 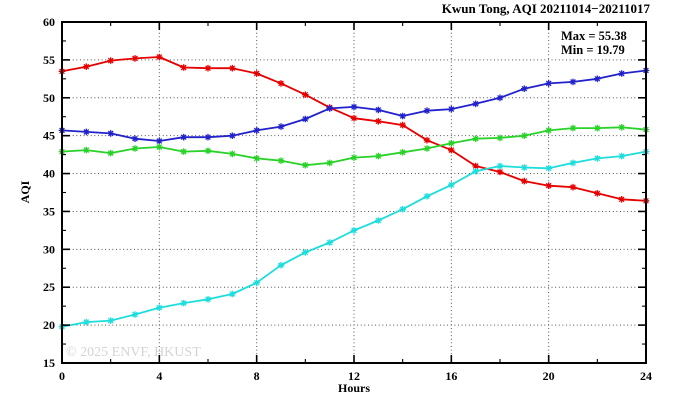 I want to click on x-tick-label: 12, so click(x=354, y=376).